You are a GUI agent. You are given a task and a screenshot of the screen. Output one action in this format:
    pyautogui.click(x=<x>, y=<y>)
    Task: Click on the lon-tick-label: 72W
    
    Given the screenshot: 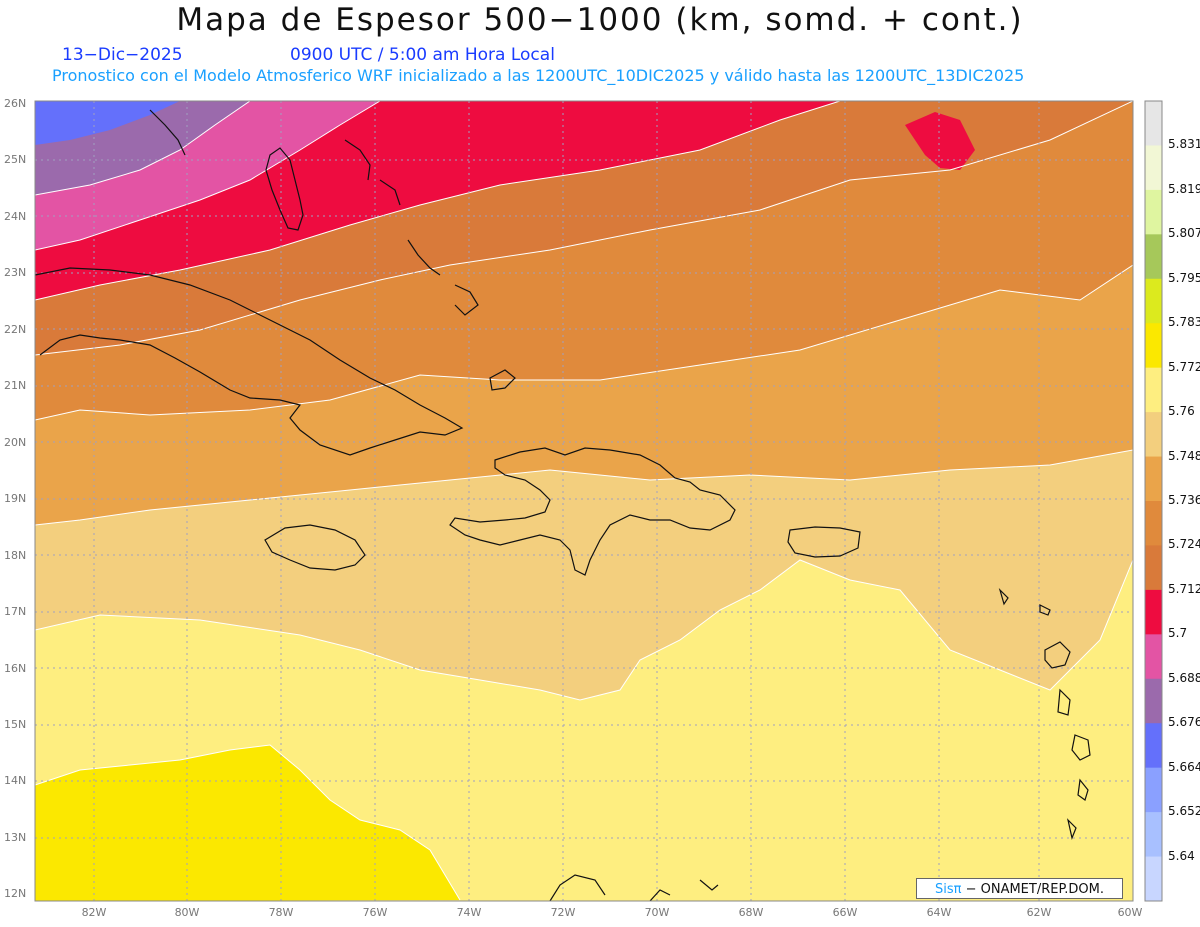 What is the action you would take?
    pyautogui.click(x=563, y=912)
    